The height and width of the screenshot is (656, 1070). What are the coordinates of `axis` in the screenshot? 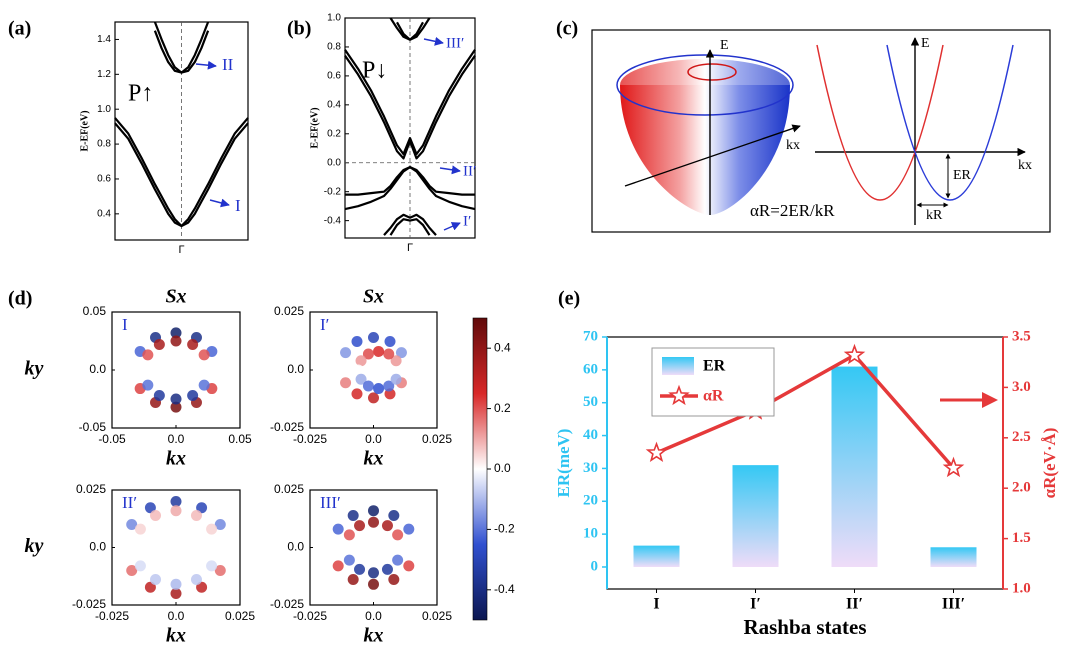 It's located at (712, 155).